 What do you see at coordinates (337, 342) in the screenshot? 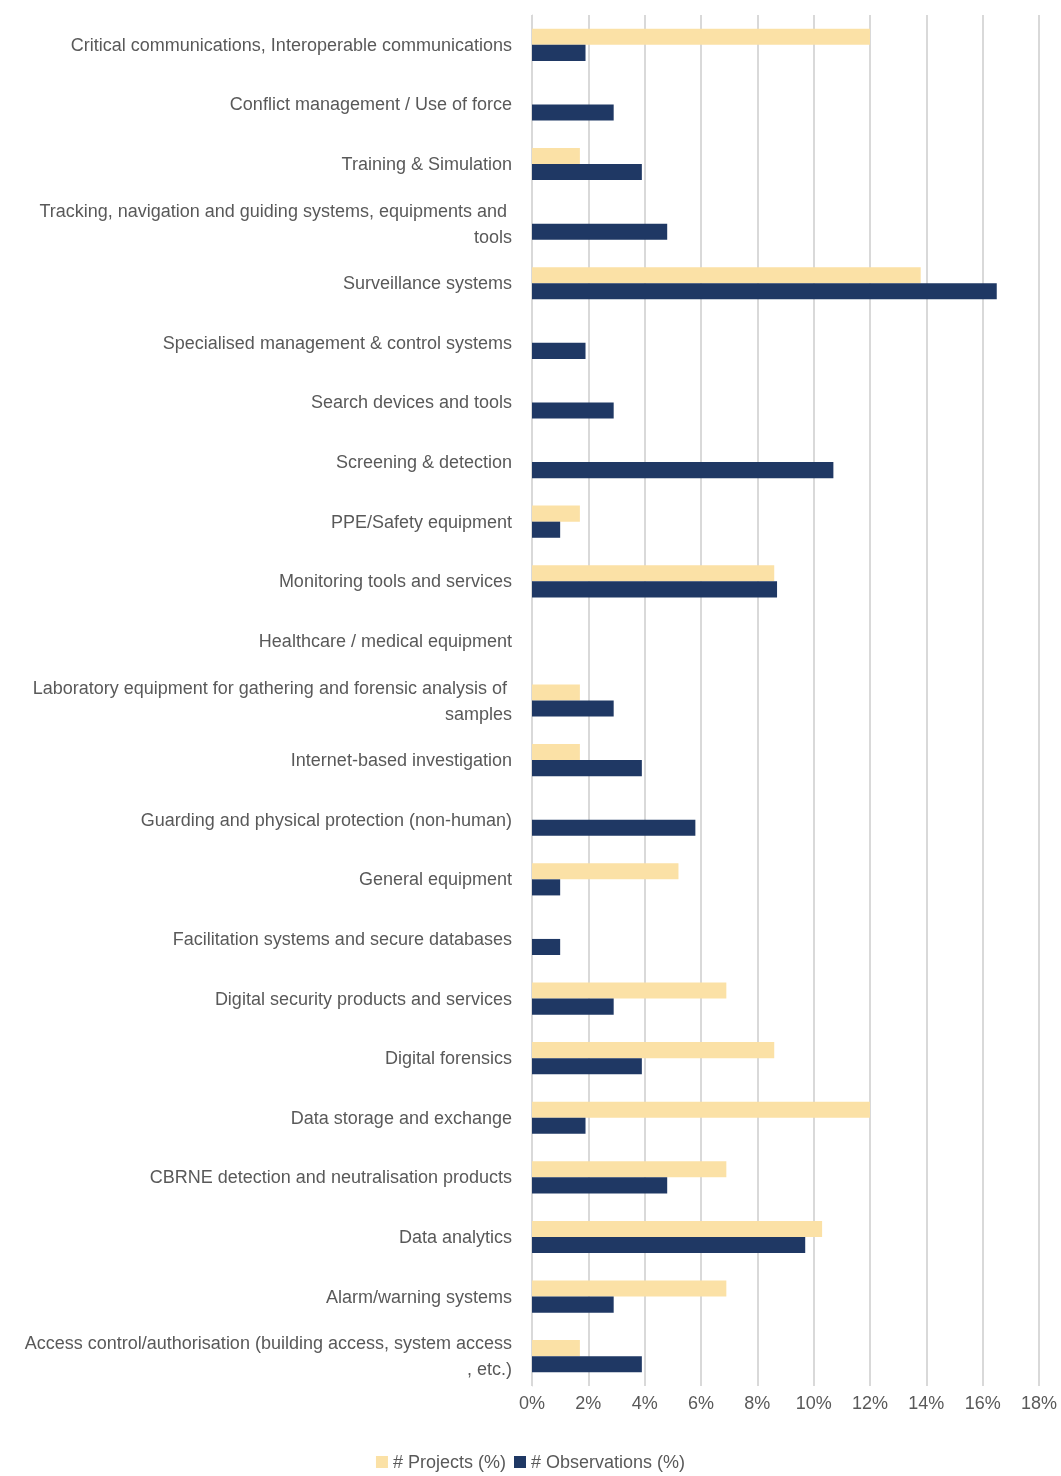
I see `y-tick-label: Specialised management & control systems` at bounding box center [337, 342].